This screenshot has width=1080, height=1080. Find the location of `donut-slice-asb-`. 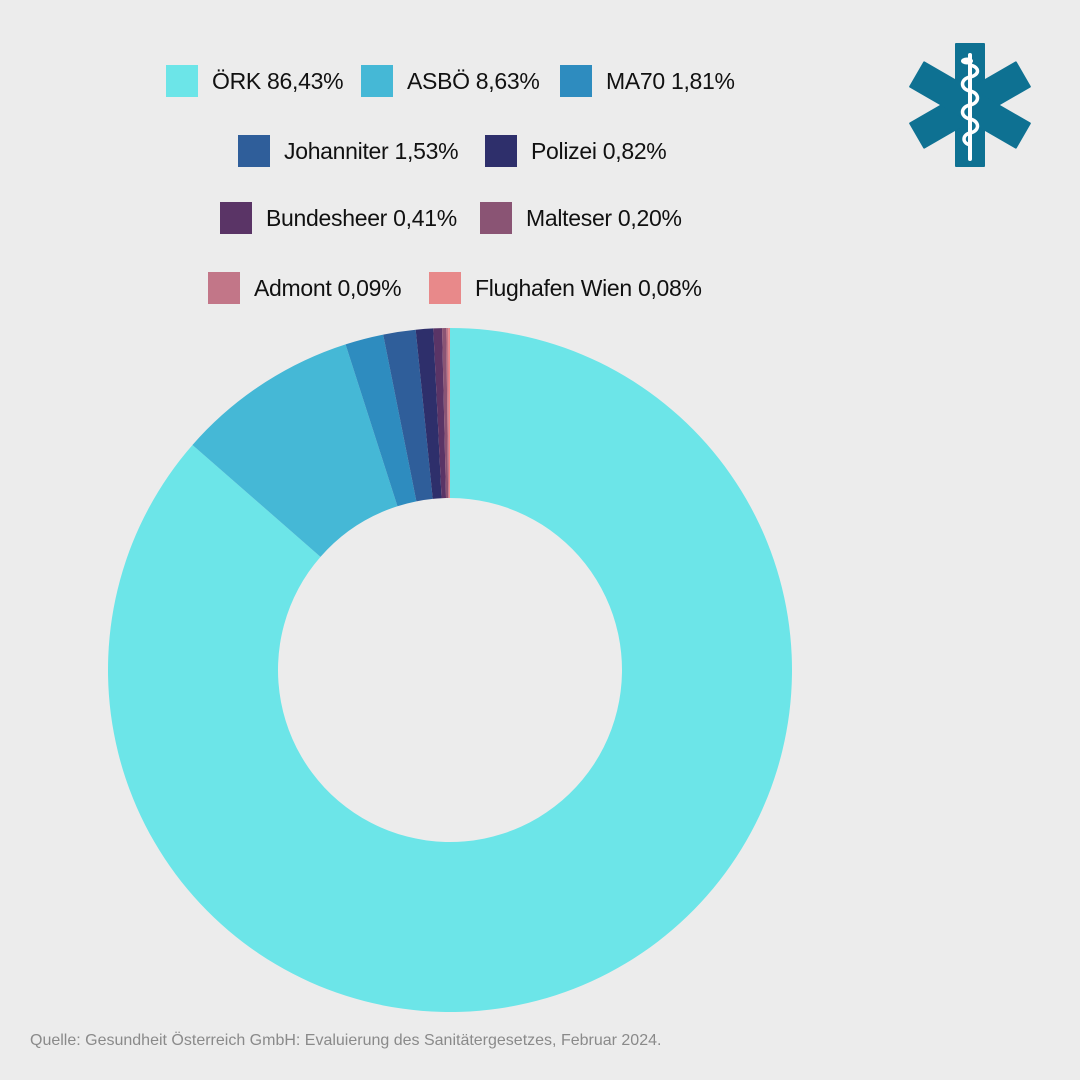

donut-slice-asb- is located at coordinates (295, 450).